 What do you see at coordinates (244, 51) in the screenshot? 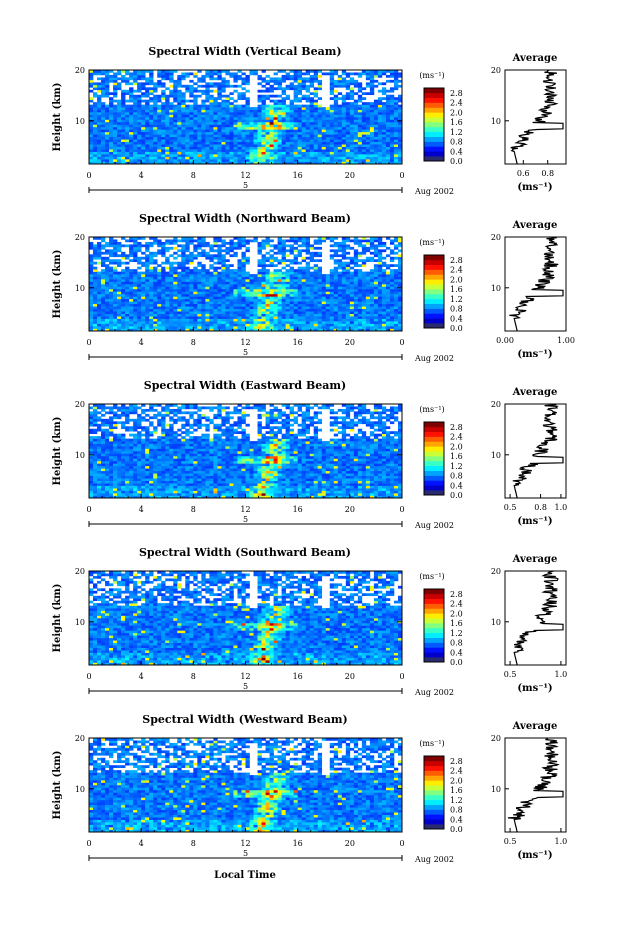
I see `panel-title: Spectral Width (Vertical Beam)` at bounding box center [244, 51].